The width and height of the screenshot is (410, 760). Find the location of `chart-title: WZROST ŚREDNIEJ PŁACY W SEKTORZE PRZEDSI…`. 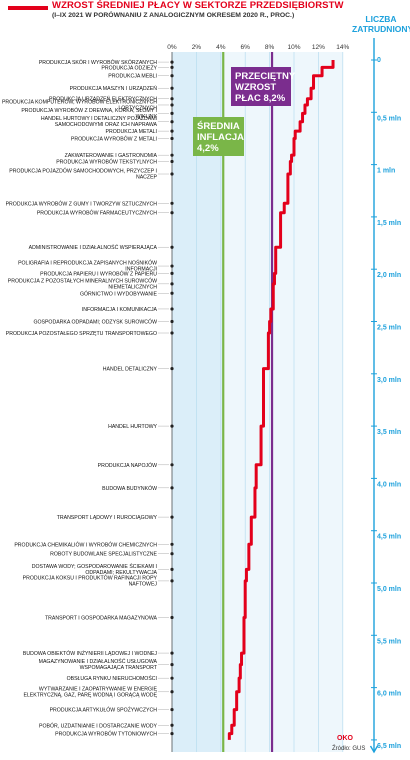

chart-title: WZROST ŚREDNIEJ PŁACY W SEKTORZE PRZEDSI… is located at coordinates (198, 5).